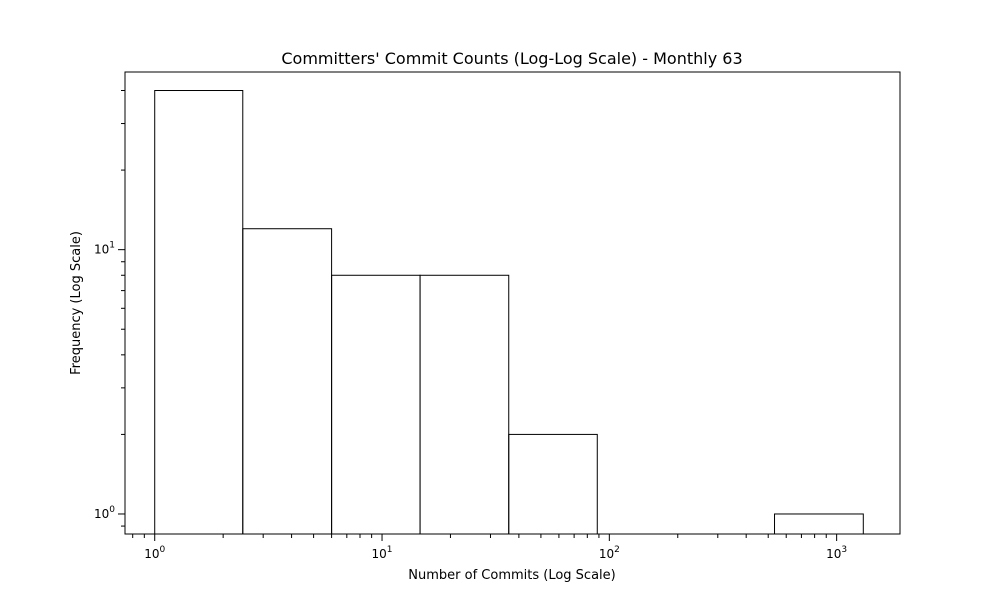 Image resolution: width=1000 pixels, height=600 pixels. Describe the element at coordinates (154, 553) in the screenshot. I see `x-tick-label-0: 10⁰` at that location.